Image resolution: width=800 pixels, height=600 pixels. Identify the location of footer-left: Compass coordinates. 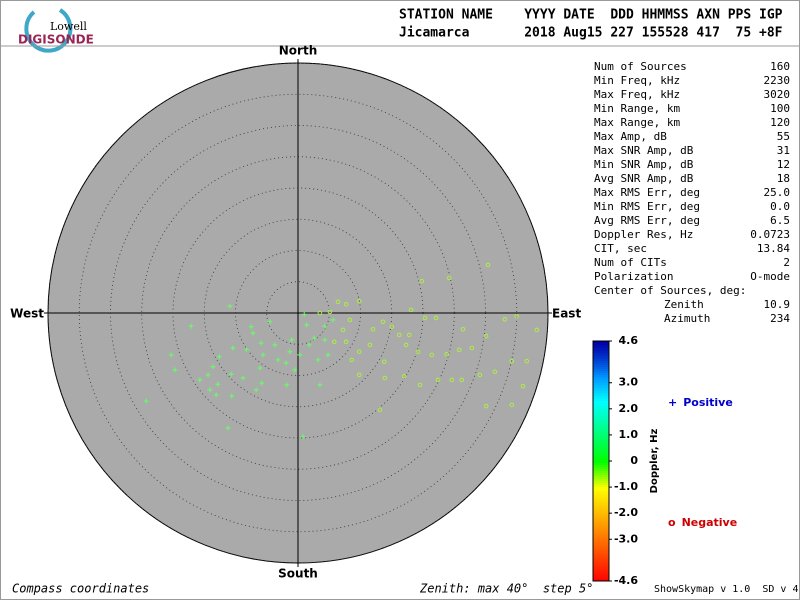
(80, 589).